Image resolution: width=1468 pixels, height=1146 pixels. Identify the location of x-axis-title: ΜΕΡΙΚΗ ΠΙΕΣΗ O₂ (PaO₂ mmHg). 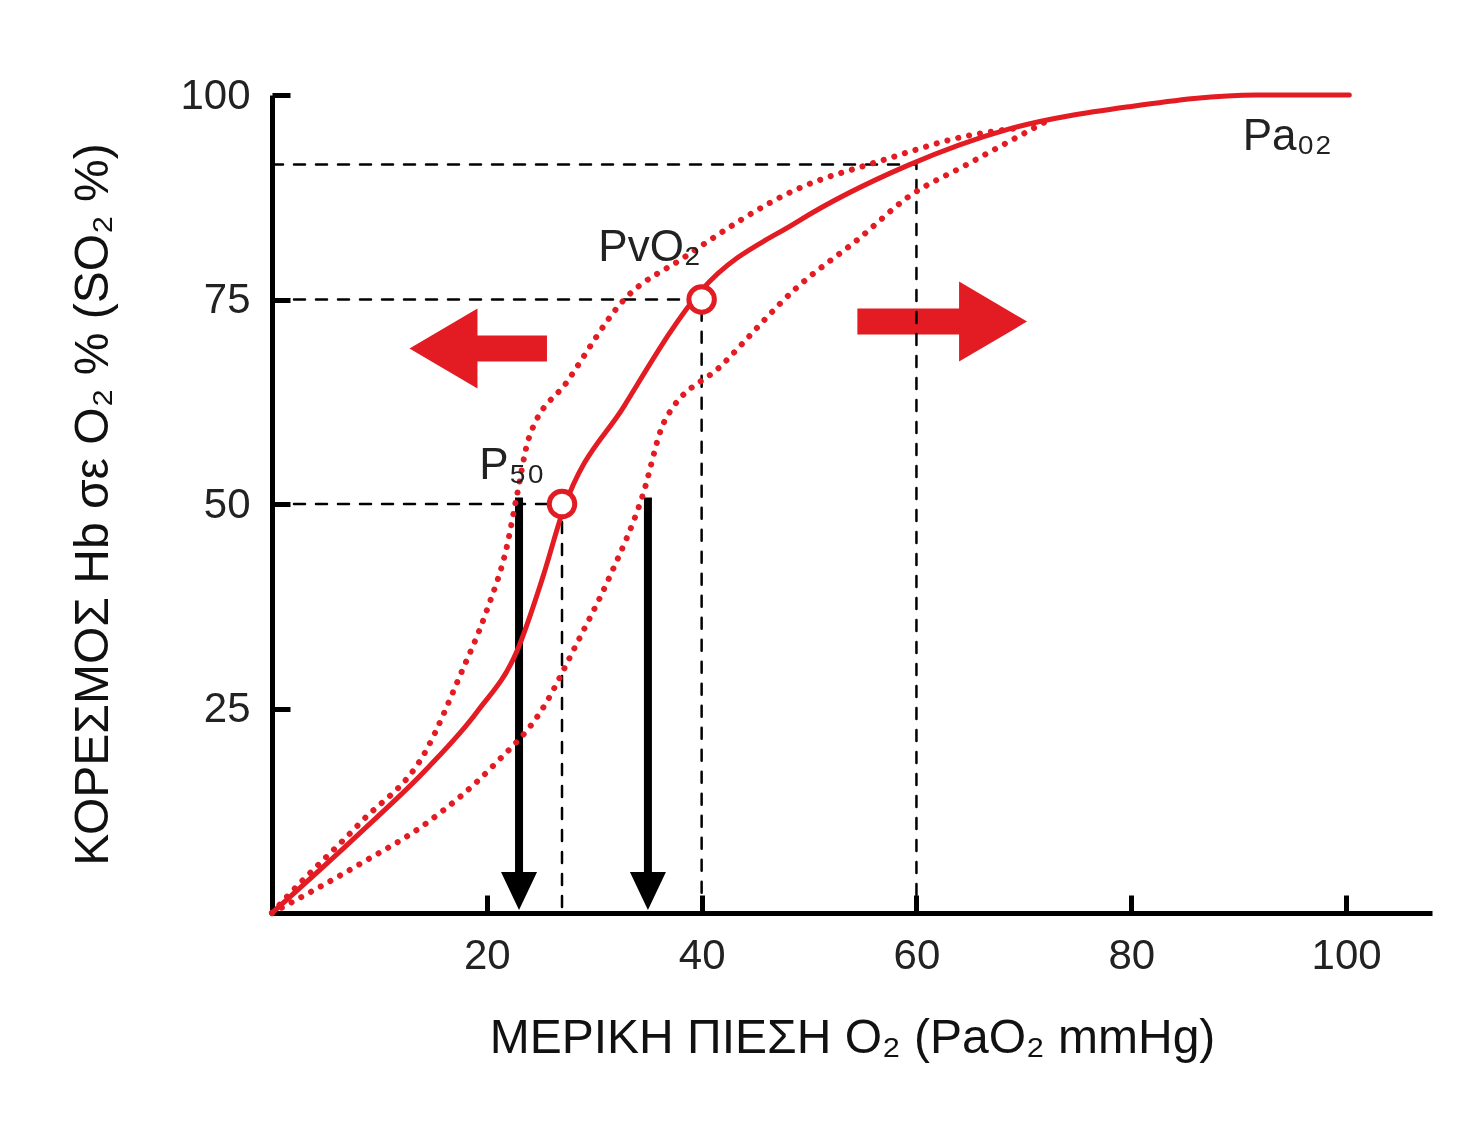
(852, 1036).